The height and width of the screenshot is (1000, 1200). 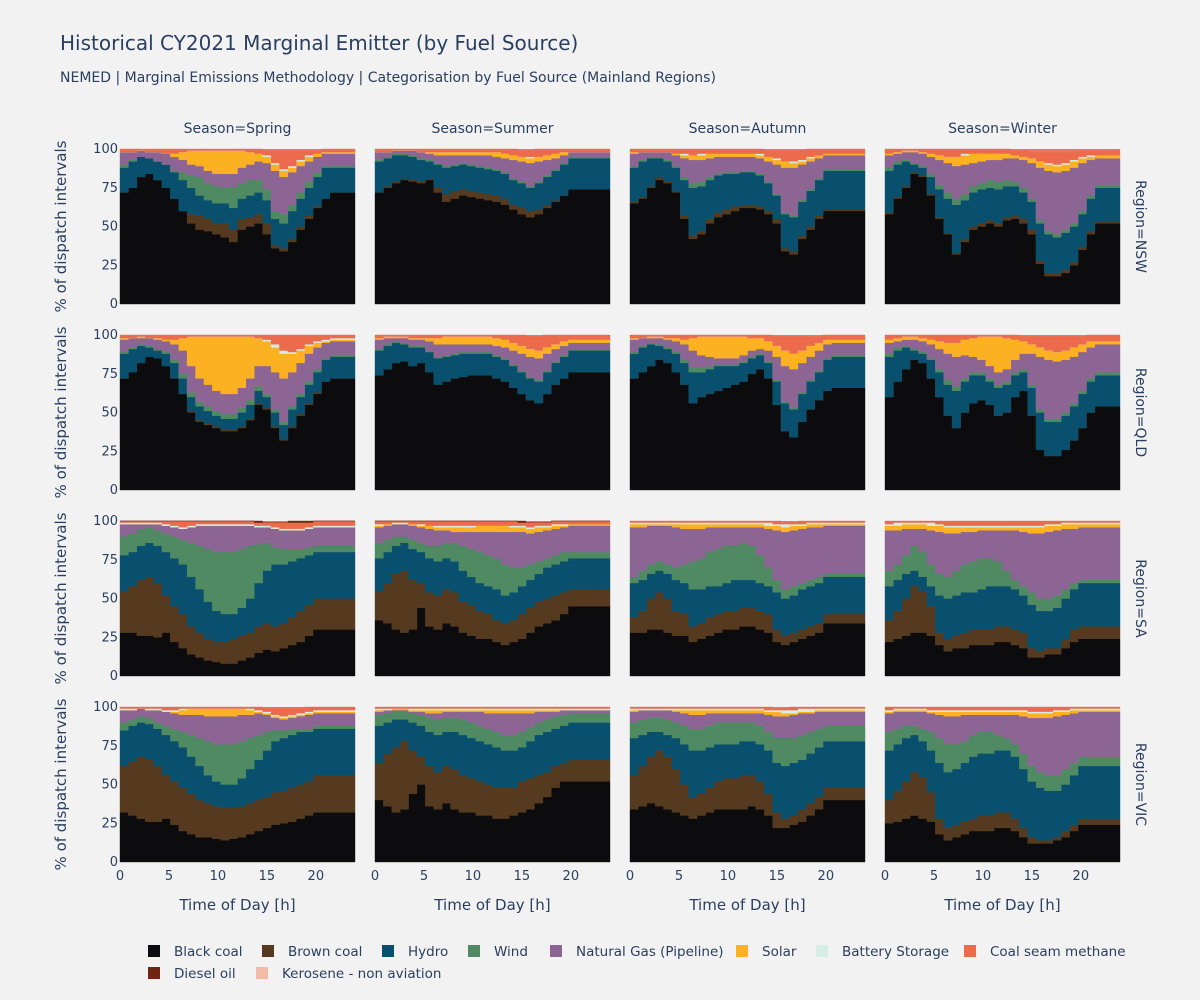 I want to click on region-facet-label: Region=SA, so click(x=1140, y=598).